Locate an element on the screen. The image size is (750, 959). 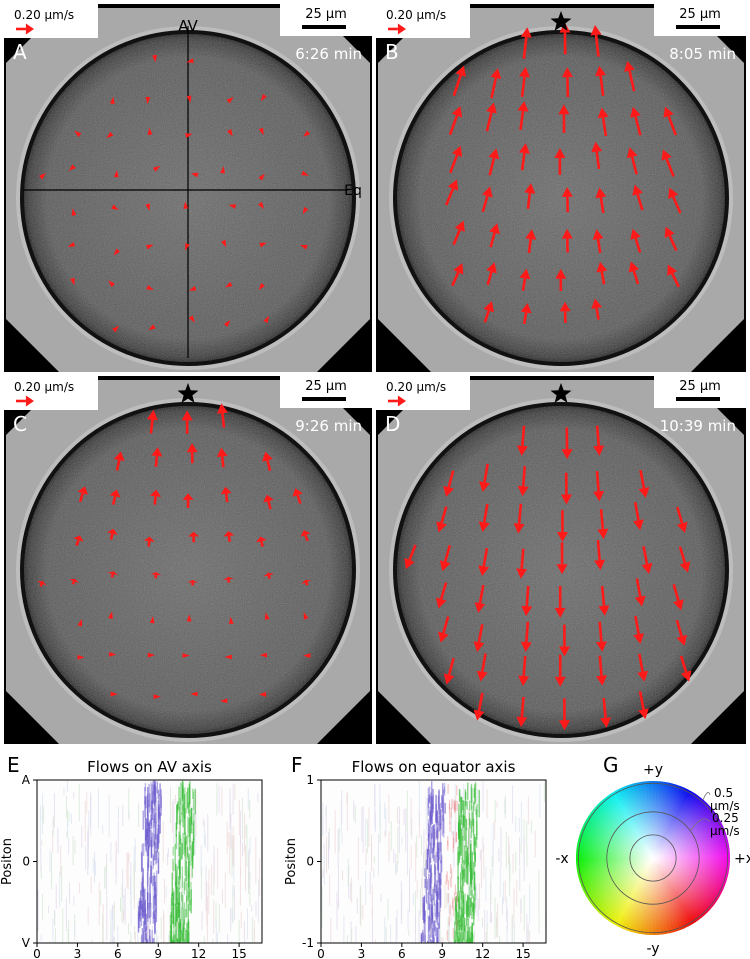
kymograph-title: Flows on AV axis is located at coordinates (149, 767).